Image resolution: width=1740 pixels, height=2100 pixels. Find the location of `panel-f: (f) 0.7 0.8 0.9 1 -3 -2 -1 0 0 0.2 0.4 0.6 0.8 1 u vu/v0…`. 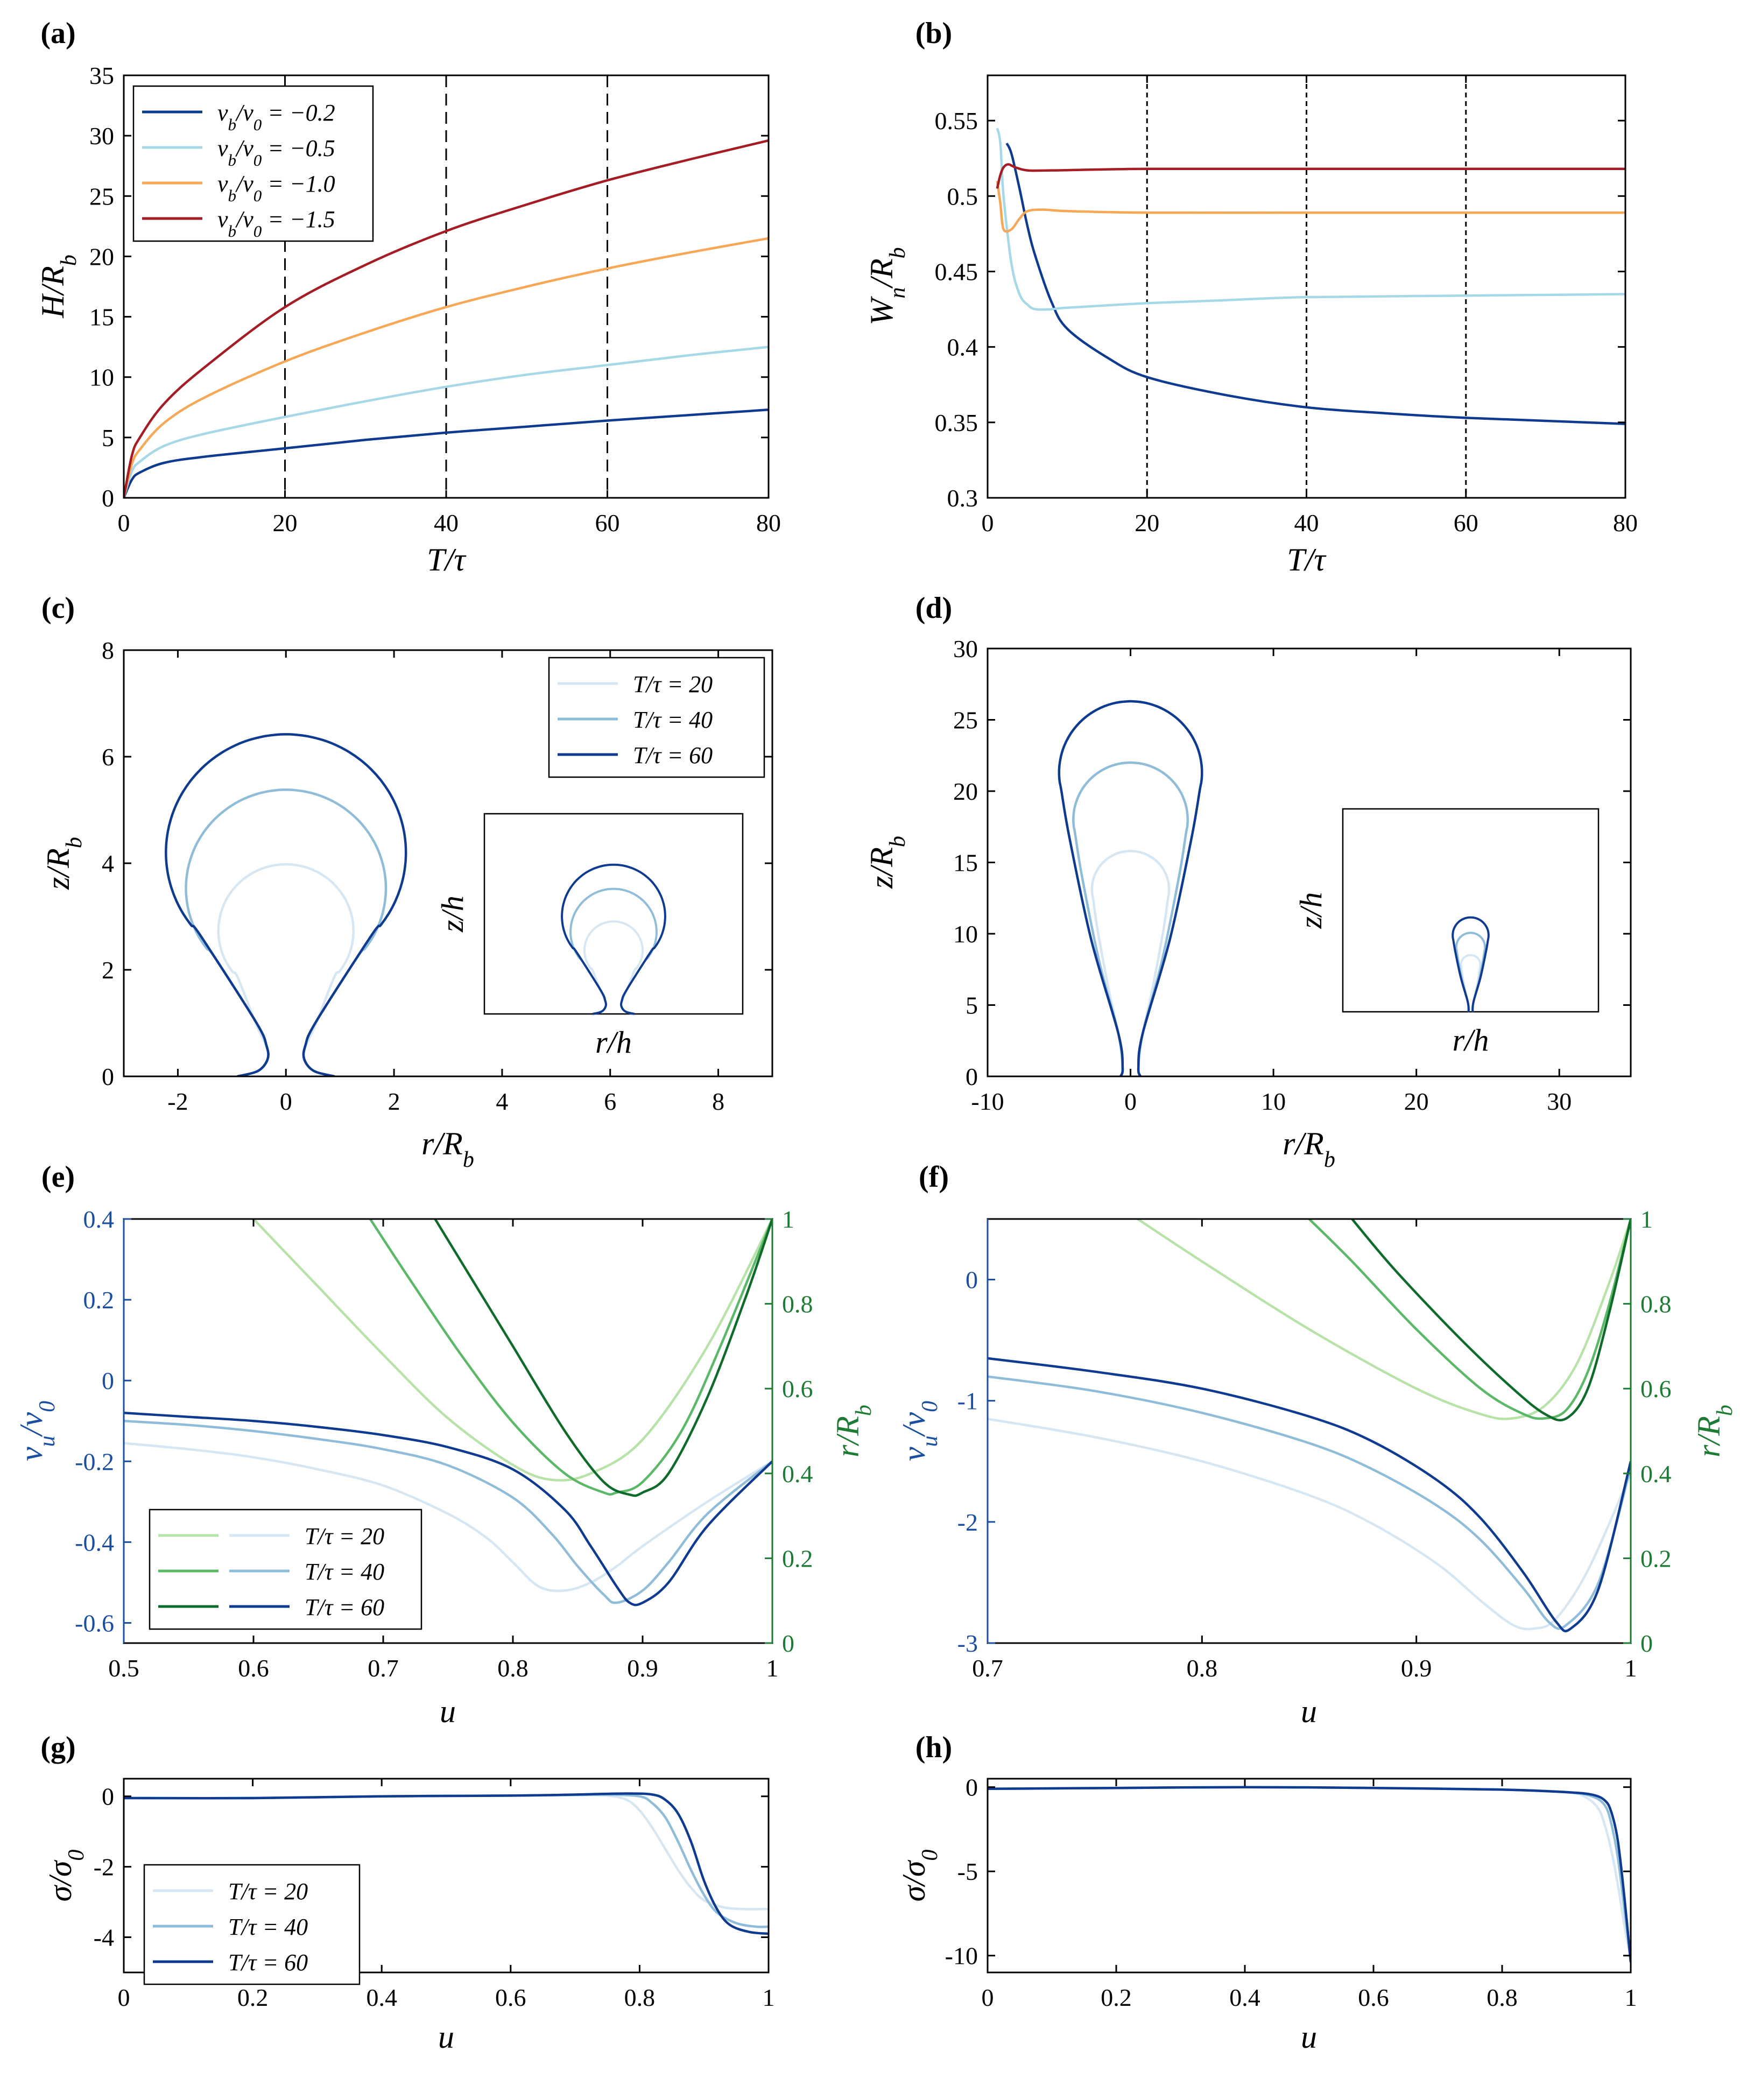

panel-f: (f) 0.7 0.8 0.9 1 -3 -2 -1 0 0 0.2 0.4 0.6 0.8 1 u vu/v0… is located at coordinates (1316, 1444).